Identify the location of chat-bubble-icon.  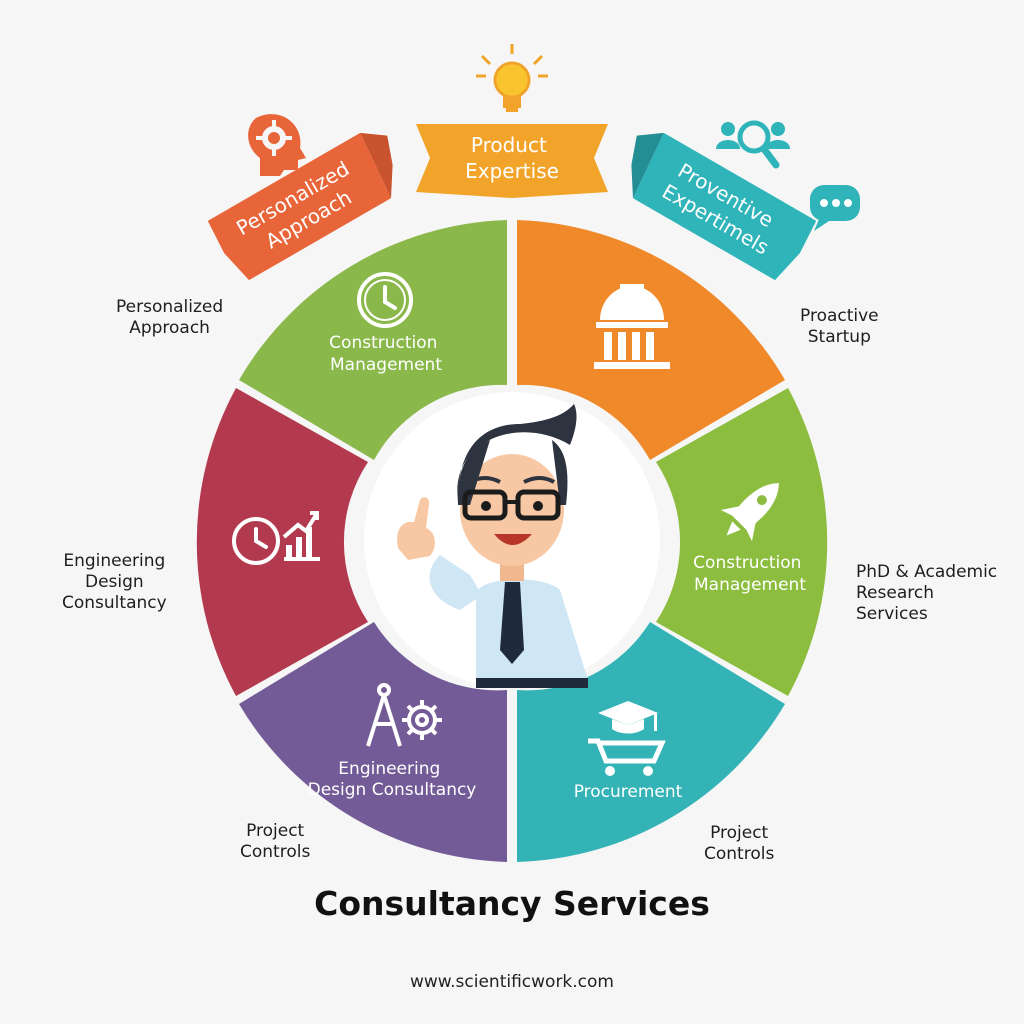
(835, 208).